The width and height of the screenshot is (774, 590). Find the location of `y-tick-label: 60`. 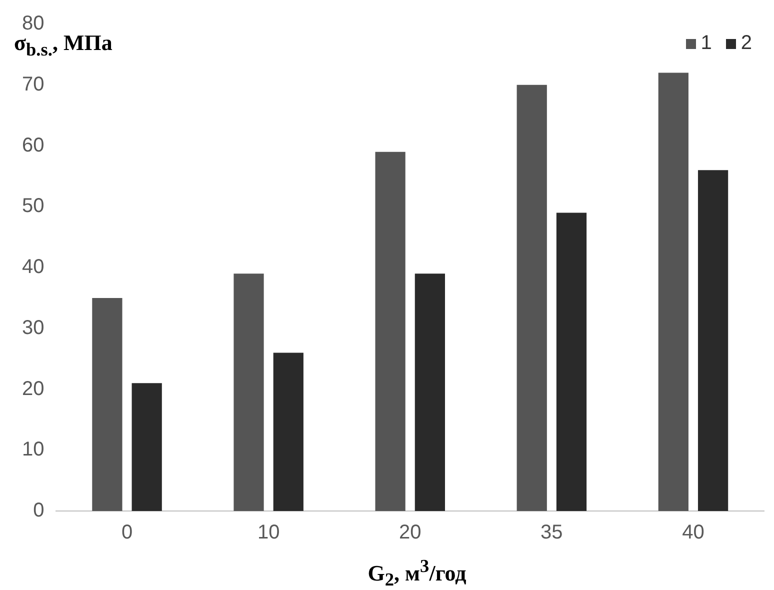

y-tick-label: 60 is located at coordinates (33, 145).